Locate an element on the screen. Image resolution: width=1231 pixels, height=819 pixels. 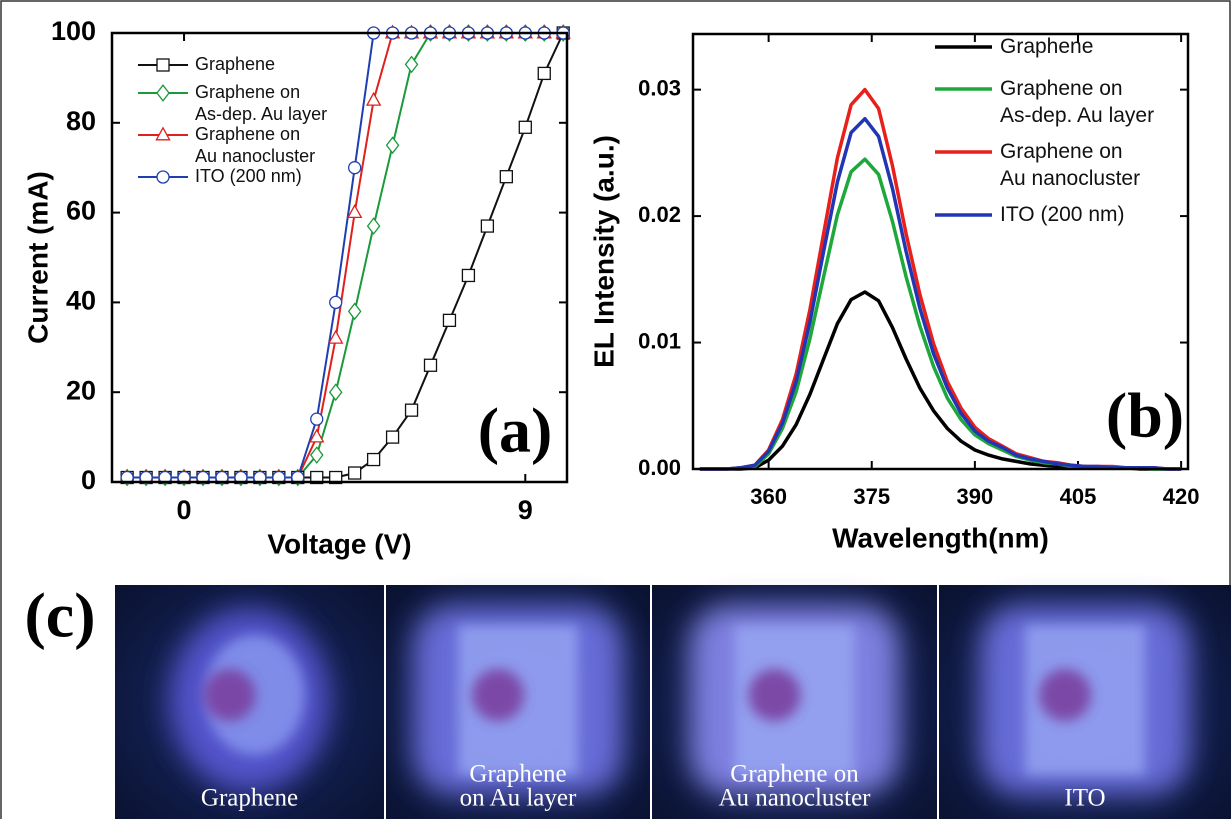
x-tick-label: 420 is located at coordinates (1181, 496).